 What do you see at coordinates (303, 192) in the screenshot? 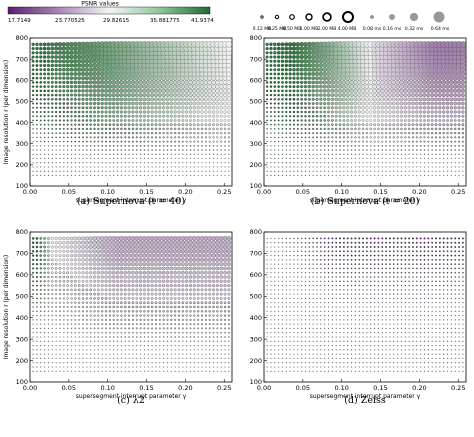
I see `x-tick-label: 0.05` at bounding box center [303, 192].